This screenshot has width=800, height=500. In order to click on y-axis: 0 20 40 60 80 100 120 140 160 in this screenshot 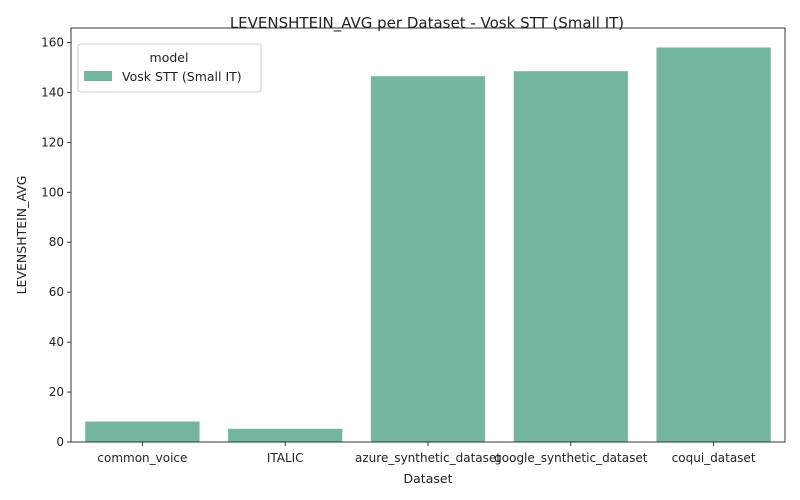, I will do `click(56, 242)`.